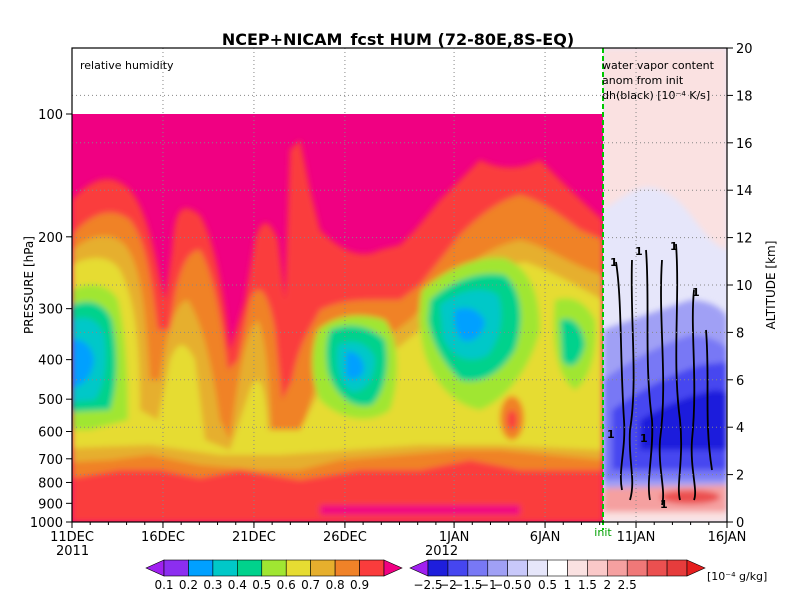 This screenshot has width=800, height=600. I want to click on anom-colorbar-tick-label: 1.5, so click(587, 585).